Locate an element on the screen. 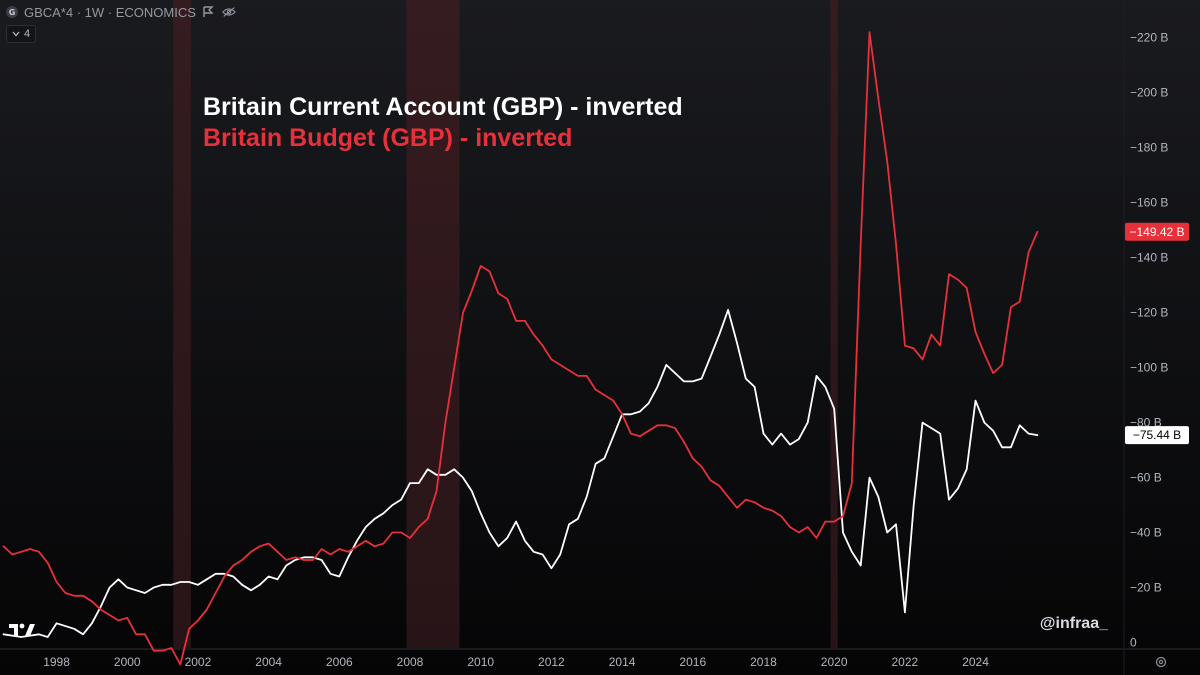 The image size is (1200, 675). x-tick-label: 2024 is located at coordinates (975, 662).